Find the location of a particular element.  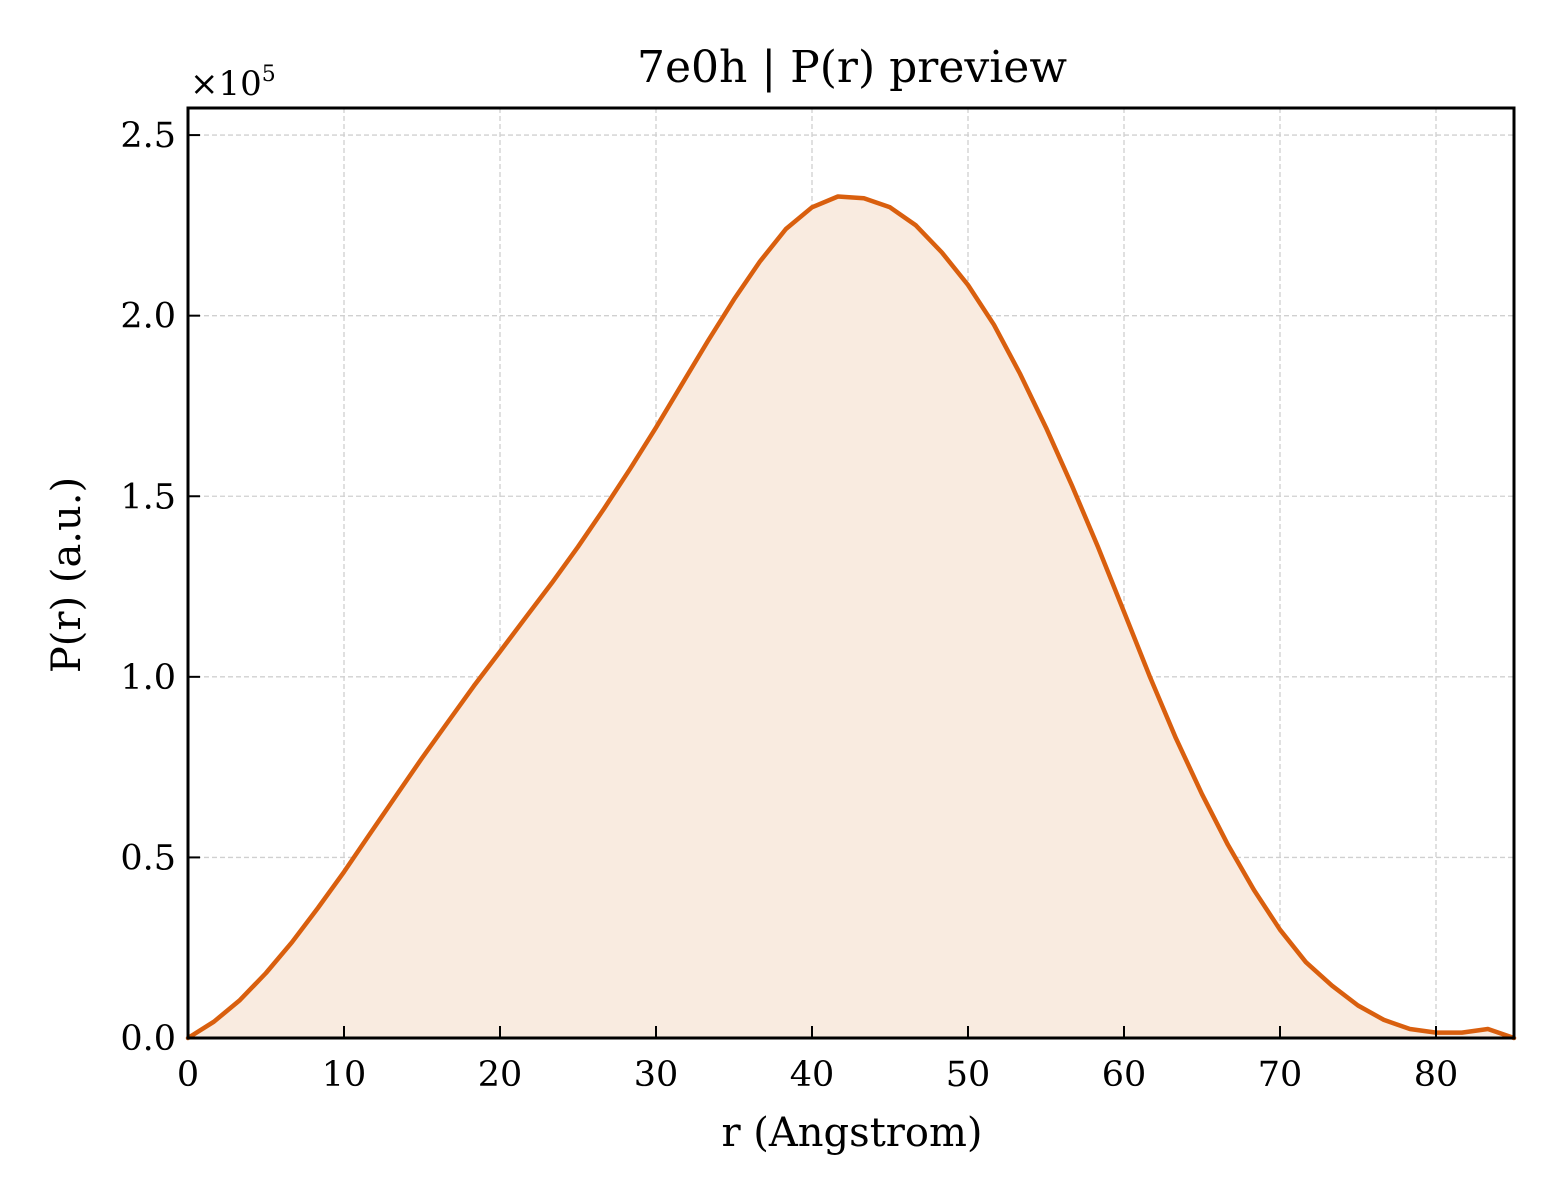

x-tick-label: 40 is located at coordinates (812, 1075).